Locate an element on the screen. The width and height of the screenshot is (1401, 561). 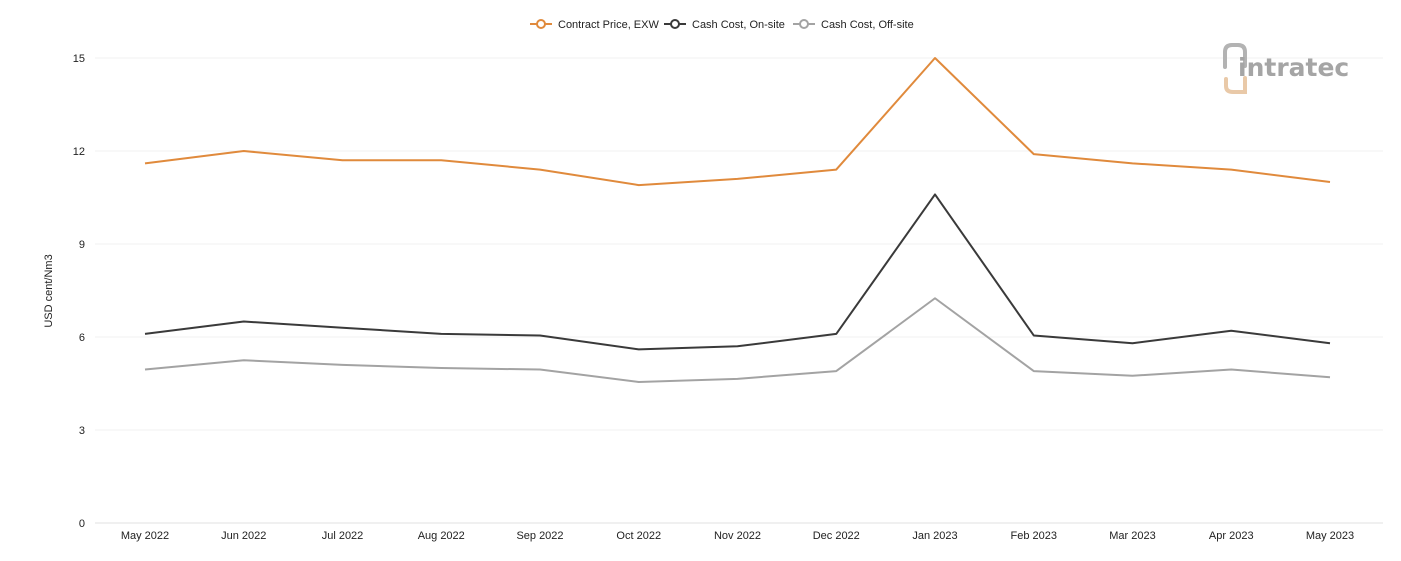
legend-item: Cash Cost, Off-site is located at coordinates (853, 25).